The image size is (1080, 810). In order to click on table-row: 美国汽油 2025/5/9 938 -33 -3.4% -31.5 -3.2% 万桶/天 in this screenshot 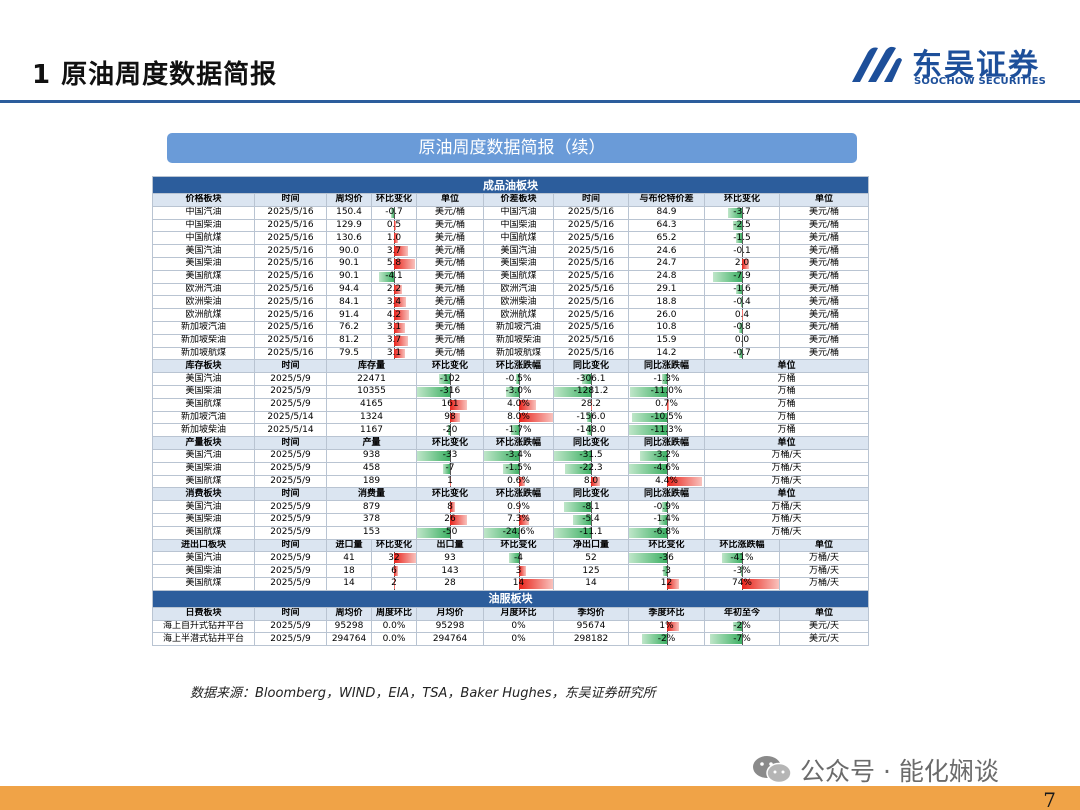, I will do `click(511, 455)`.